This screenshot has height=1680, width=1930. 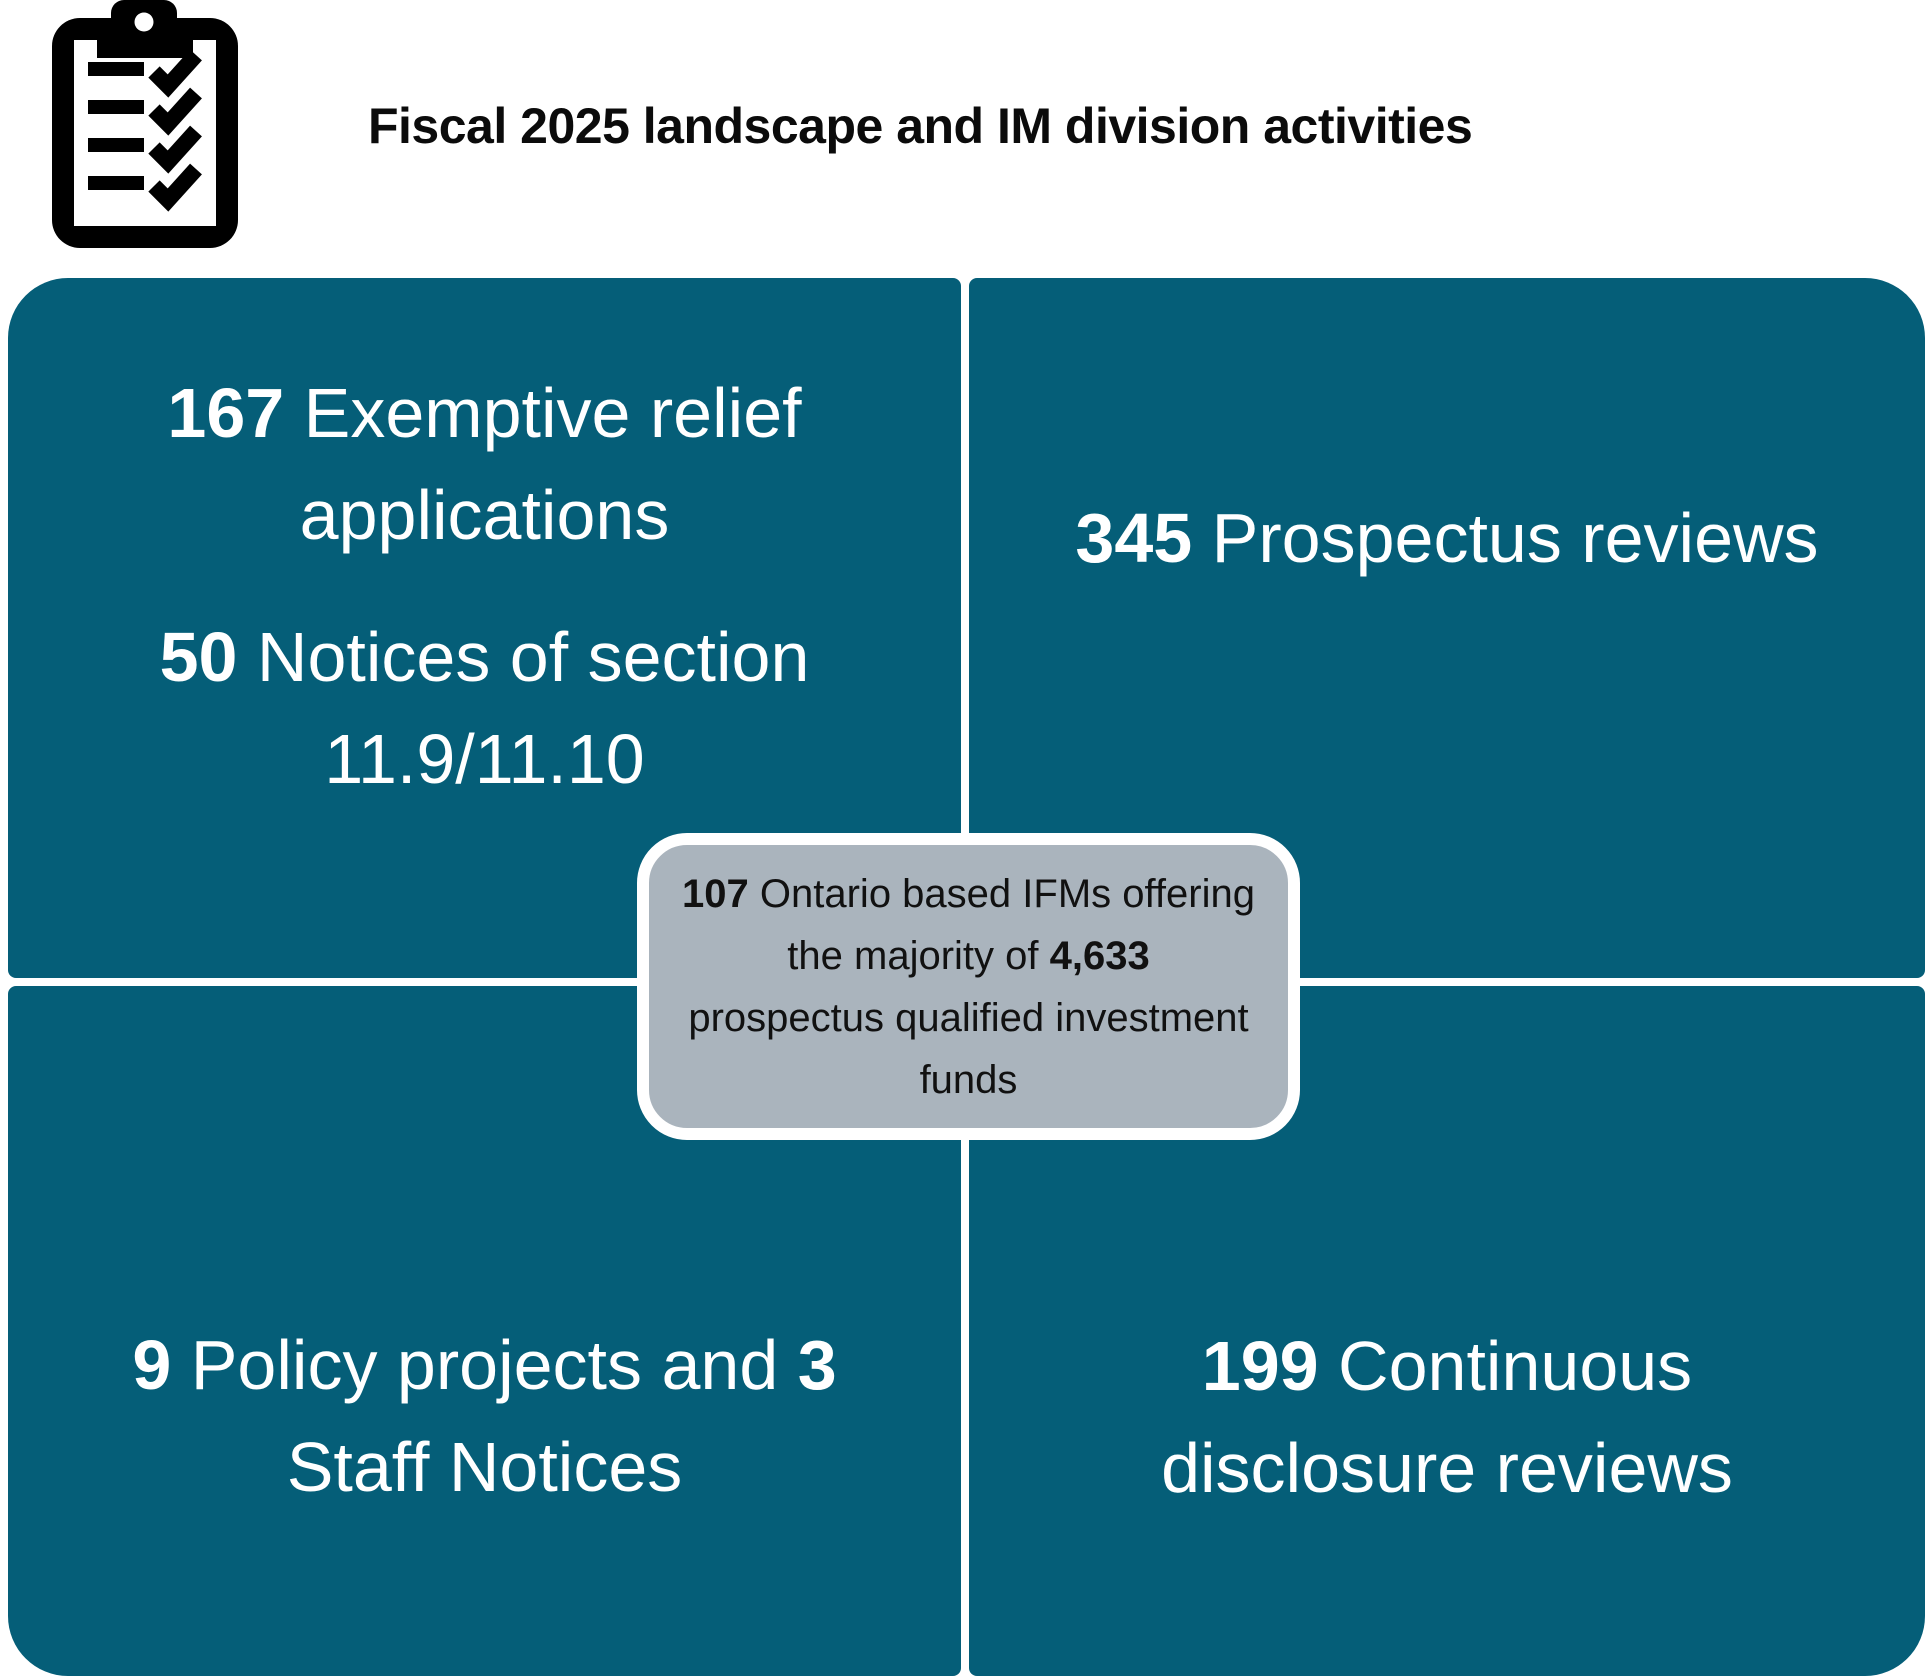 I want to click on continuous-disclosure-stat: 199 Continuous disclosure reviews, so click(x=1447, y=1417).